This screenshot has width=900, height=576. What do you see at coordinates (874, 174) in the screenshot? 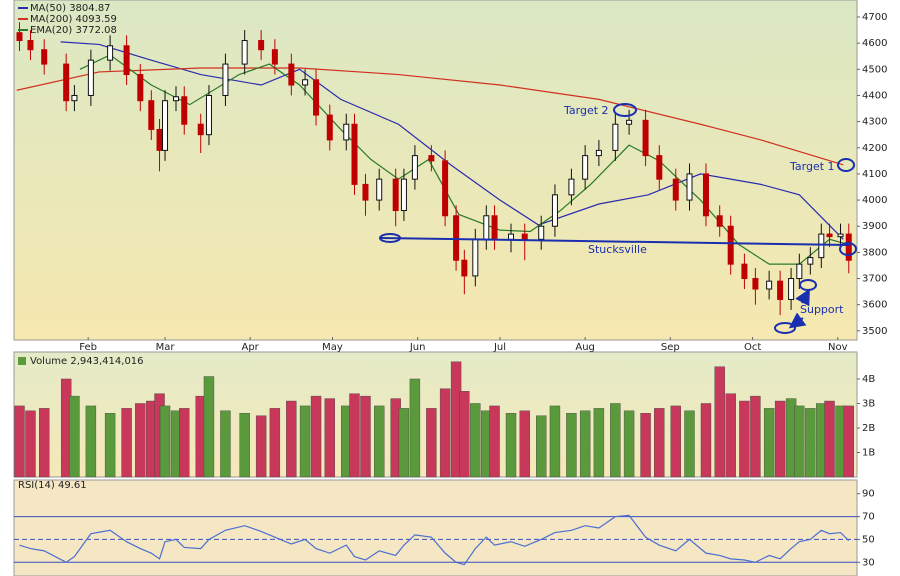
I see `y-tick-label: 4100` at bounding box center [874, 174].